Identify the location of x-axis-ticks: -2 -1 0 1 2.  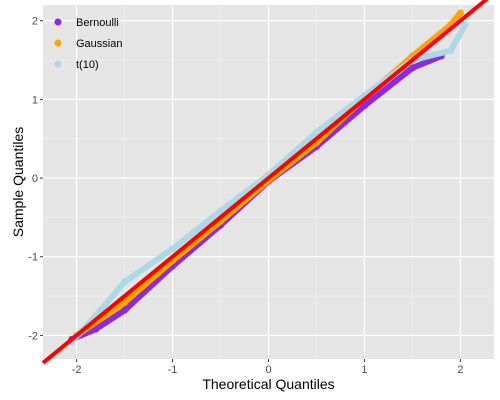
(267, 367).